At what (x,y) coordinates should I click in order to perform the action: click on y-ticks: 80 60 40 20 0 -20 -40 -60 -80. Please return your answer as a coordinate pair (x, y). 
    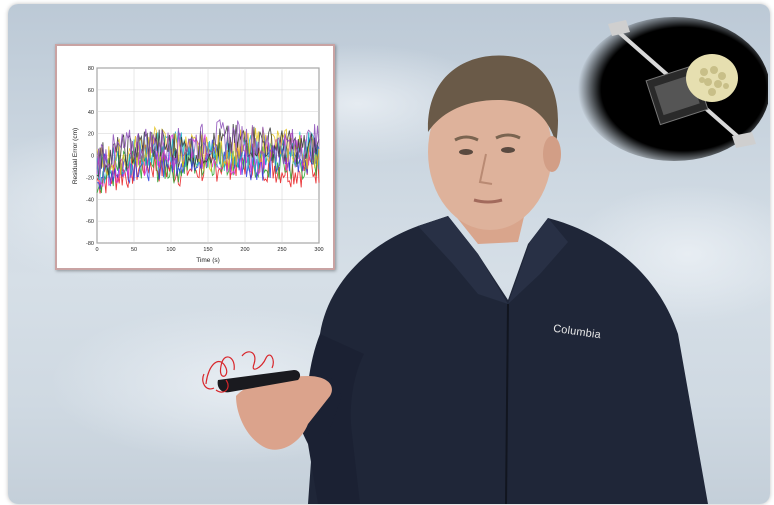
    Looking at the image, I should click on (90, 156).